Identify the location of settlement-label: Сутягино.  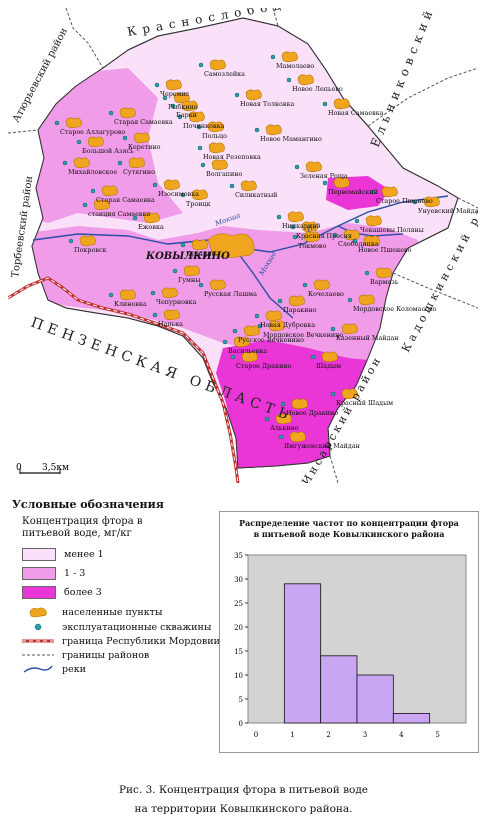
(139, 172).